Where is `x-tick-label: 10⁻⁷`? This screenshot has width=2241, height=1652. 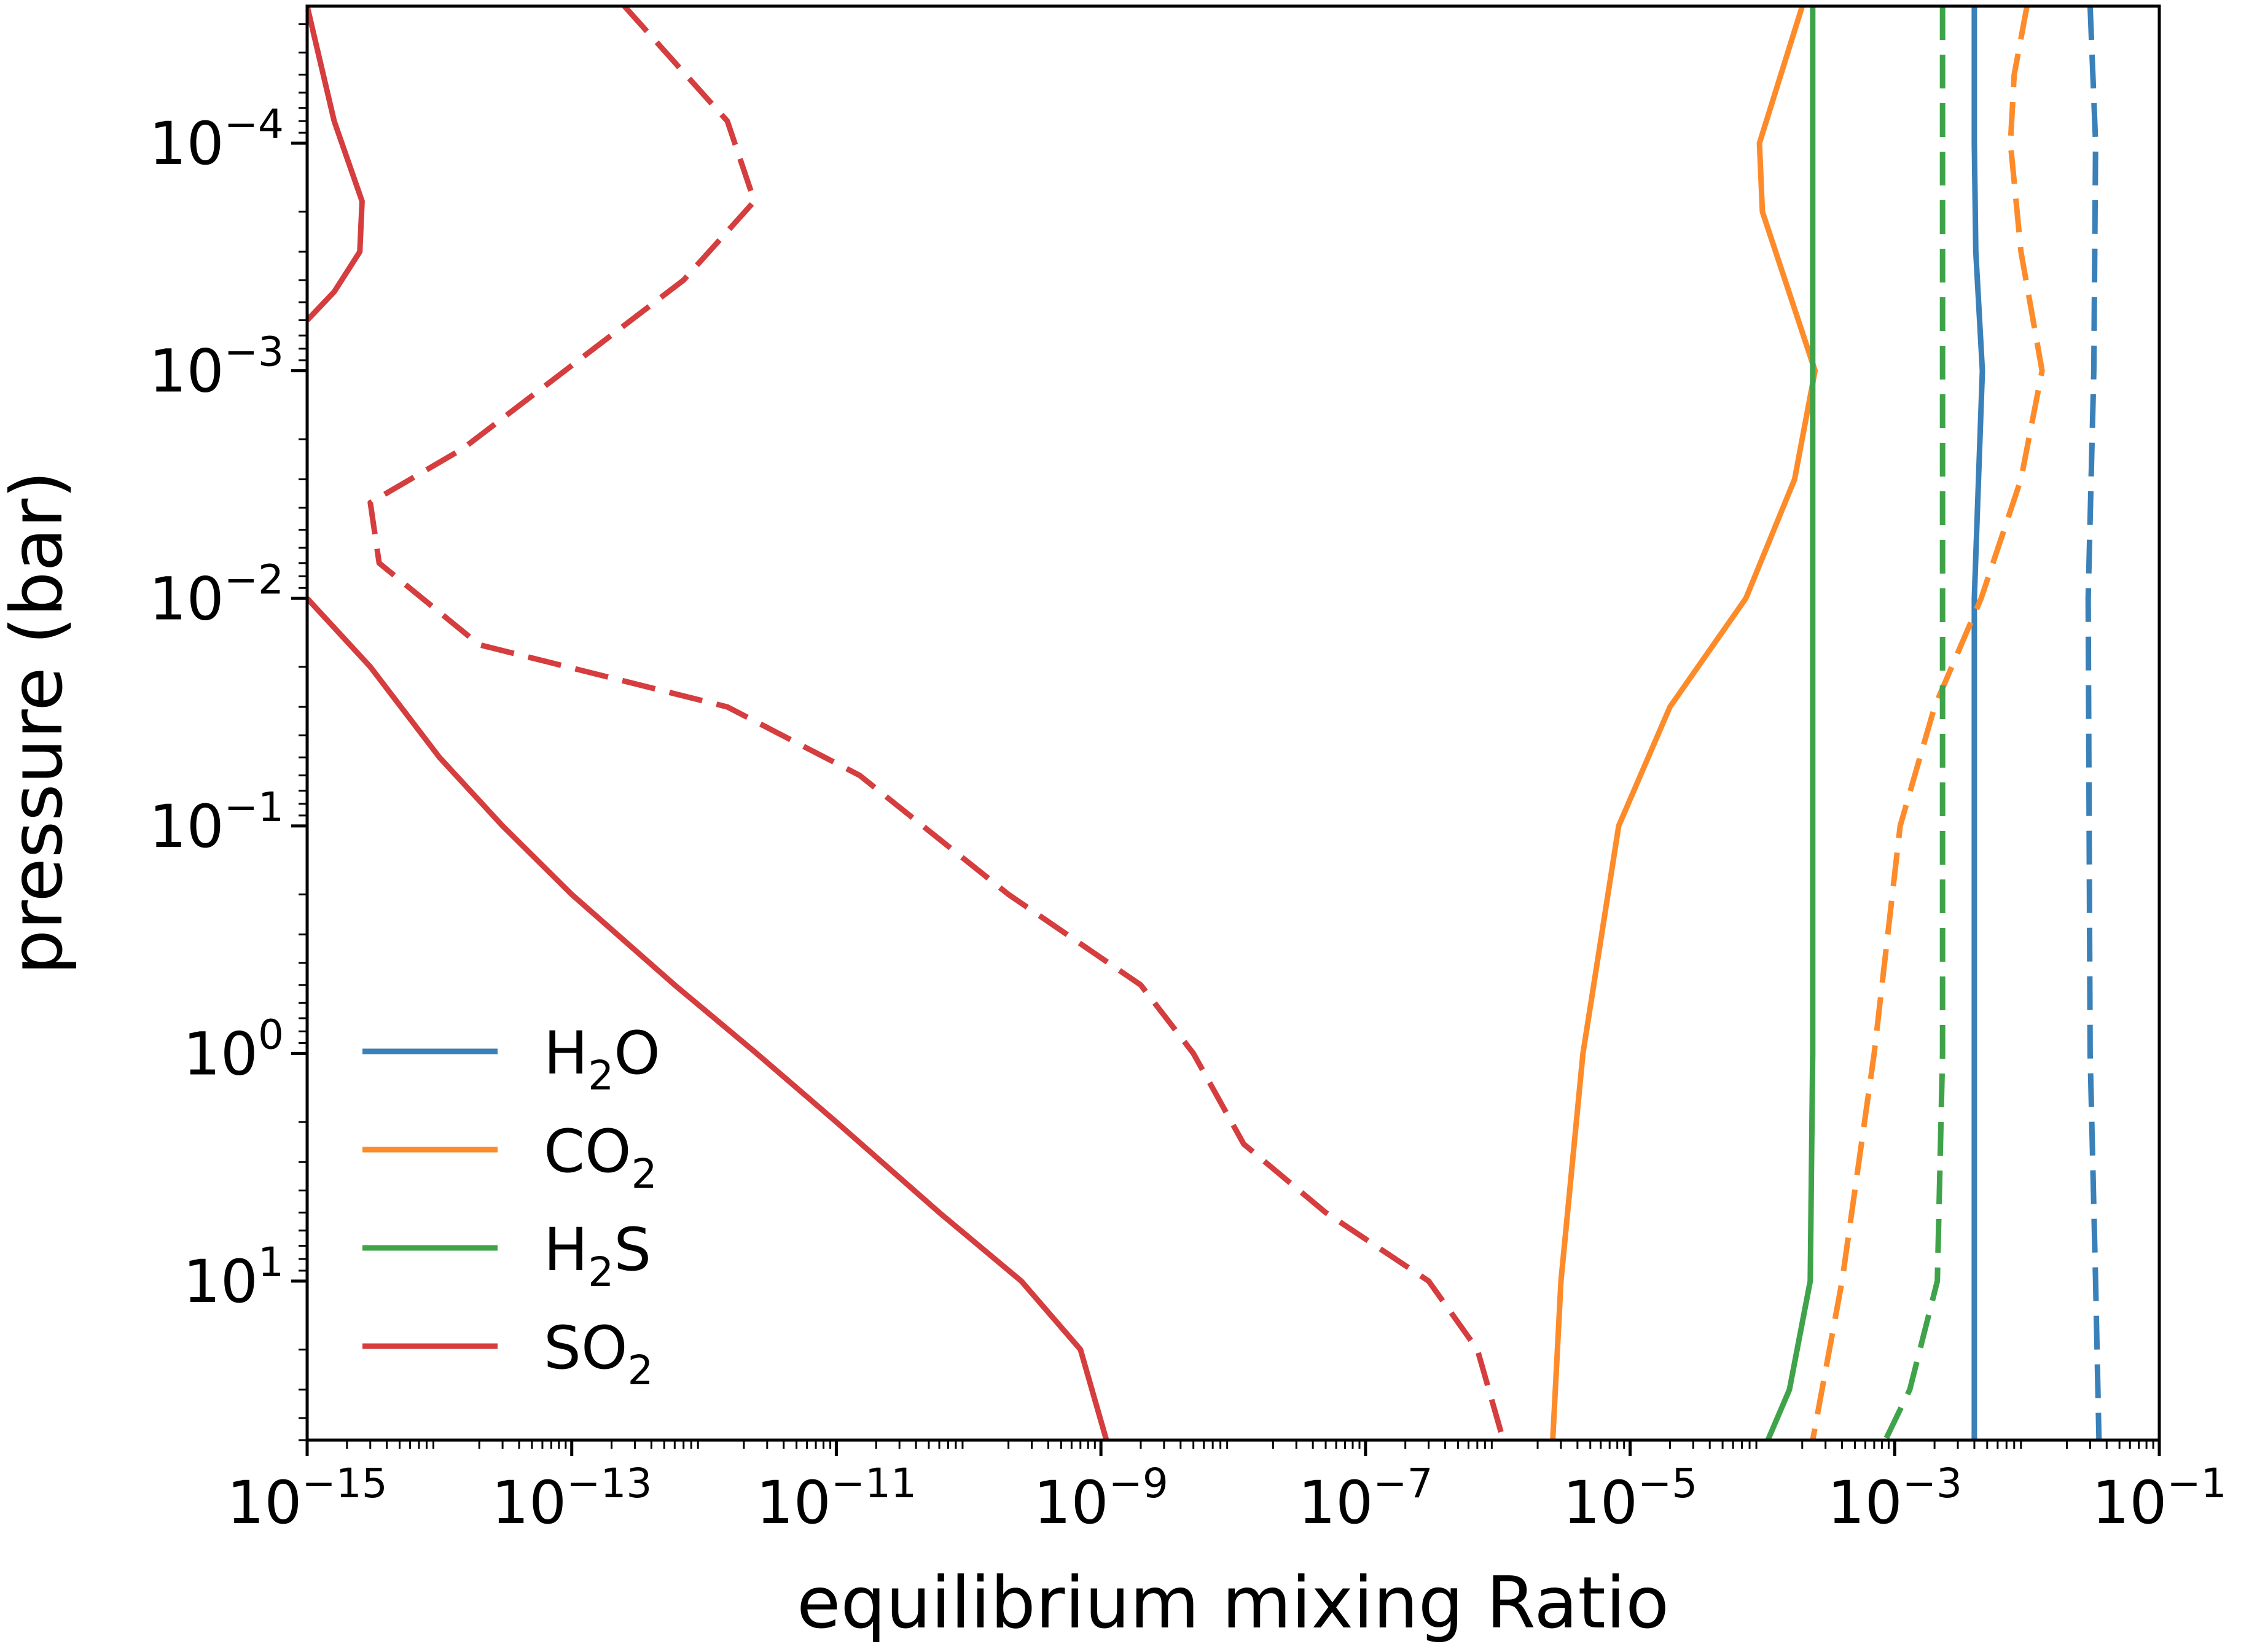 x-tick-label: 10⁻⁷ is located at coordinates (1365, 1498).